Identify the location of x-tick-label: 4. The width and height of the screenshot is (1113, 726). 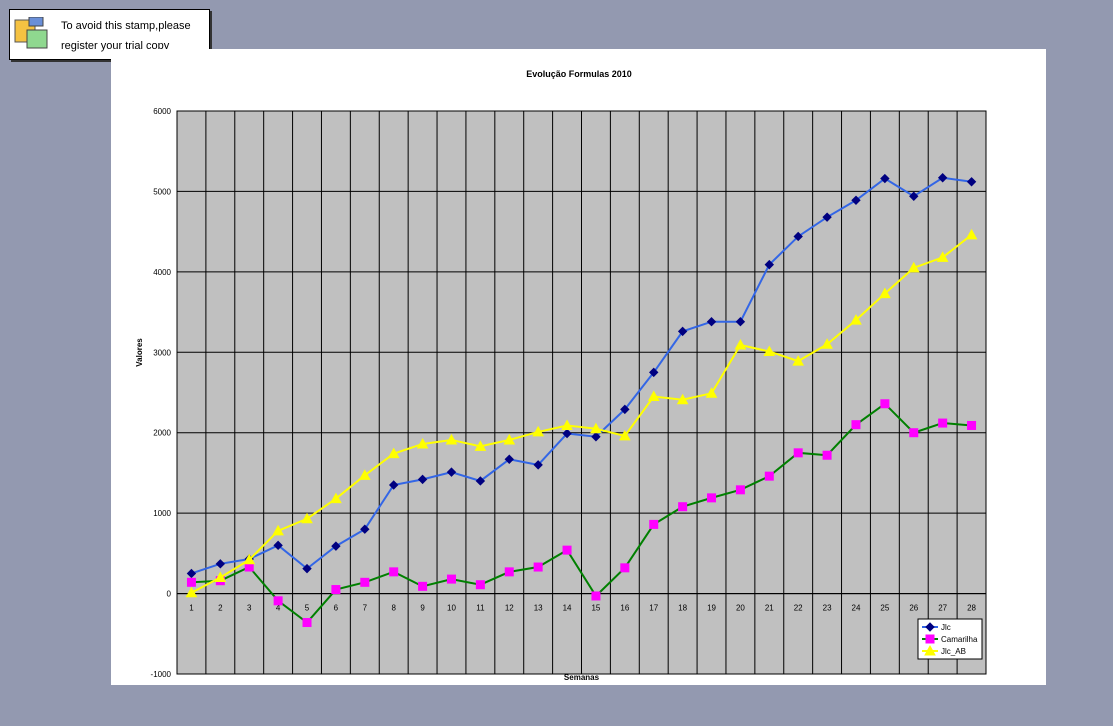
(278, 608).